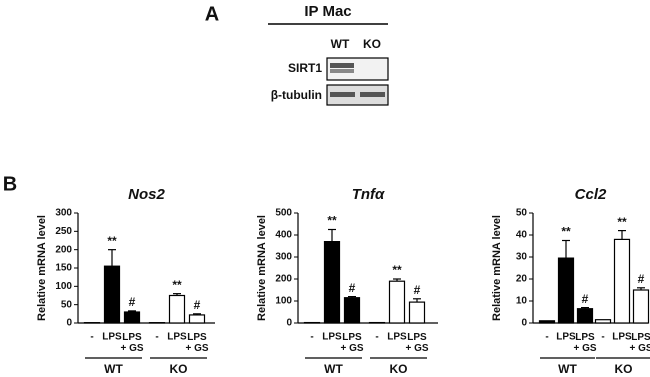 Image resolution: width=650 pixels, height=377 pixels. I want to click on y-tick-label: 30, so click(522, 257).